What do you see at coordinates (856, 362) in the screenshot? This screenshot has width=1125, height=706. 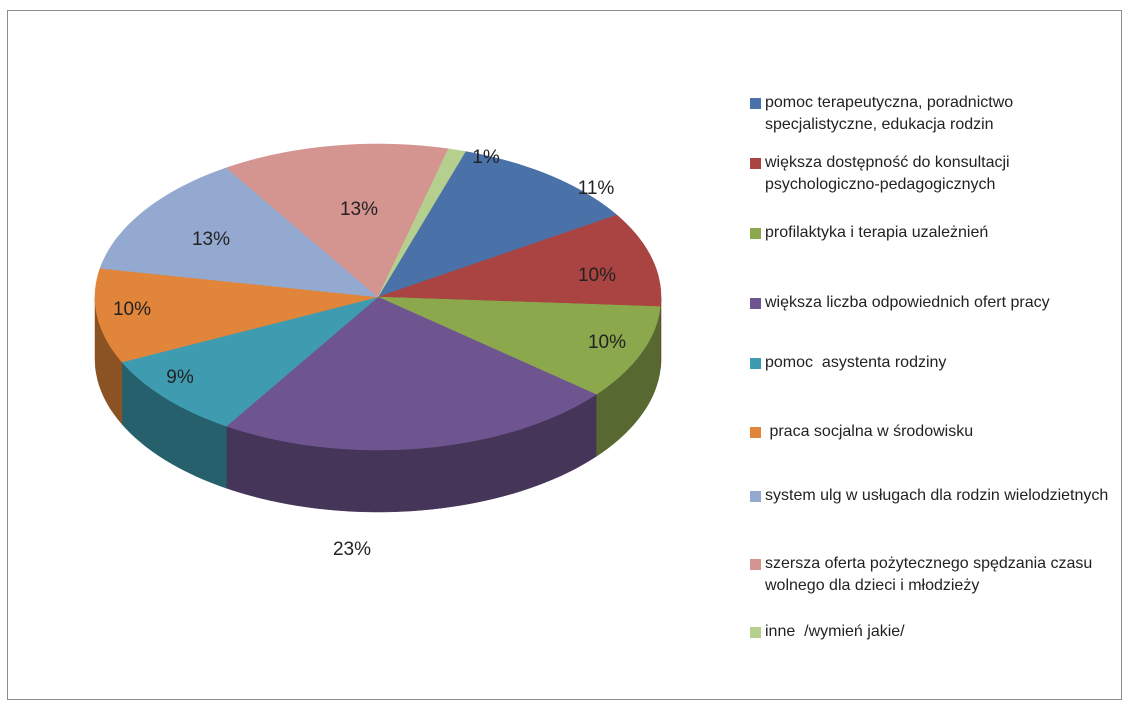 I see `legend-label: pomoc asystenta rodziny` at bounding box center [856, 362].